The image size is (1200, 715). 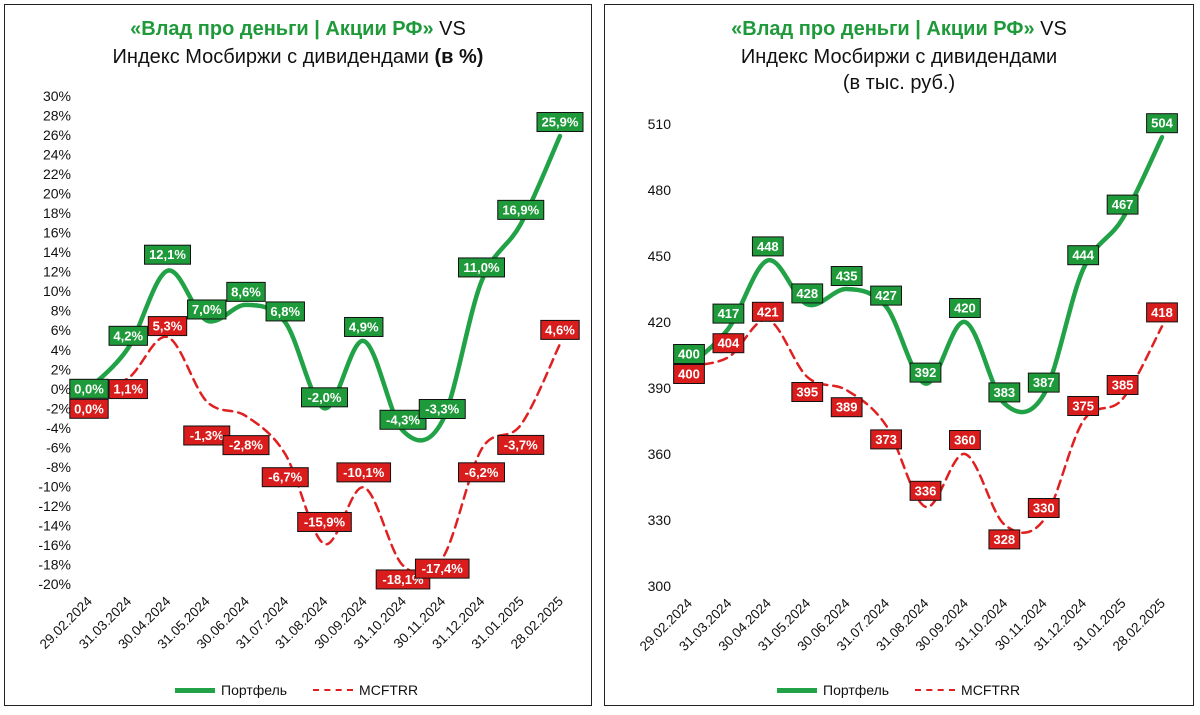 What do you see at coordinates (660, 454) in the screenshot?
I see `y-tick-label: 360` at bounding box center [660, 454].